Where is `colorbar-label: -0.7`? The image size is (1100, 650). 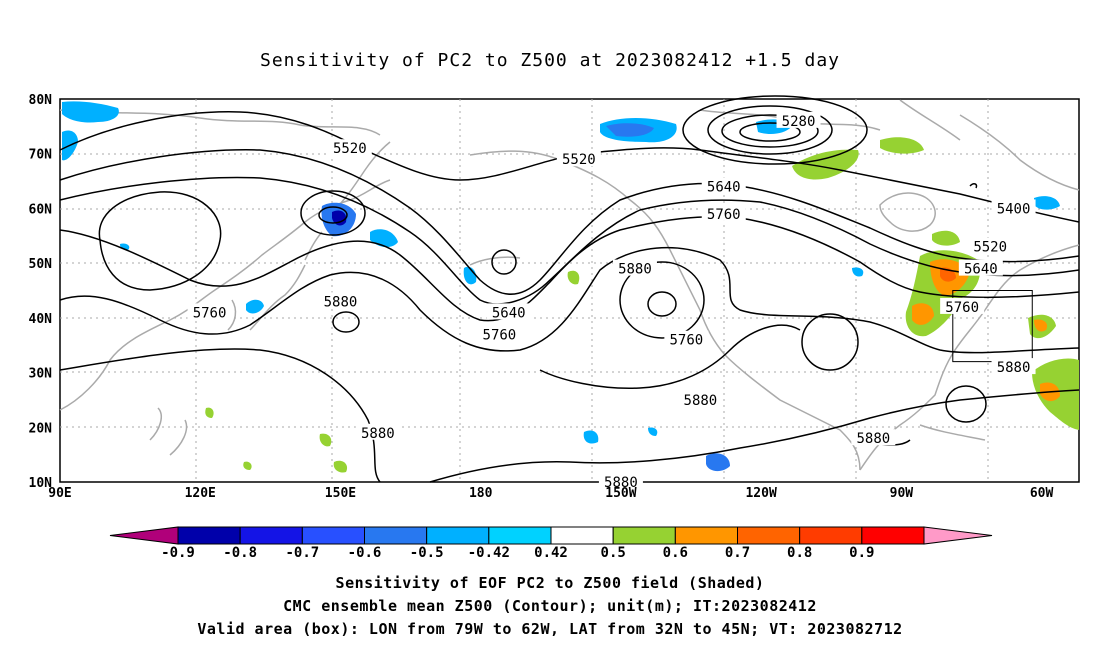
colorbar-label: -0.7 is located at coordinates (302, 553).